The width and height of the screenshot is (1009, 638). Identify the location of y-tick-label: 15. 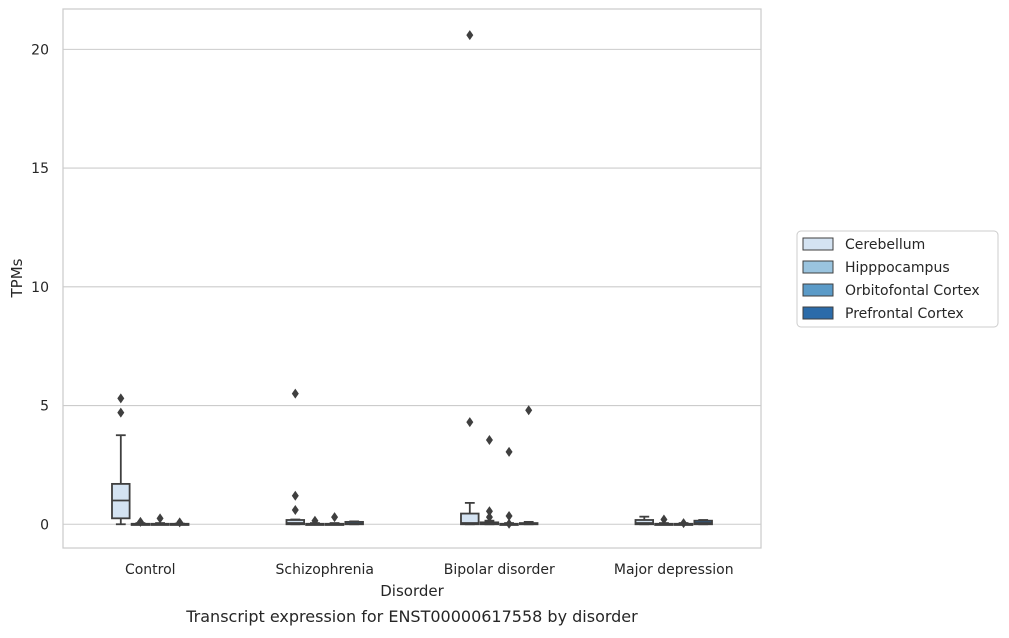
(40, 169).